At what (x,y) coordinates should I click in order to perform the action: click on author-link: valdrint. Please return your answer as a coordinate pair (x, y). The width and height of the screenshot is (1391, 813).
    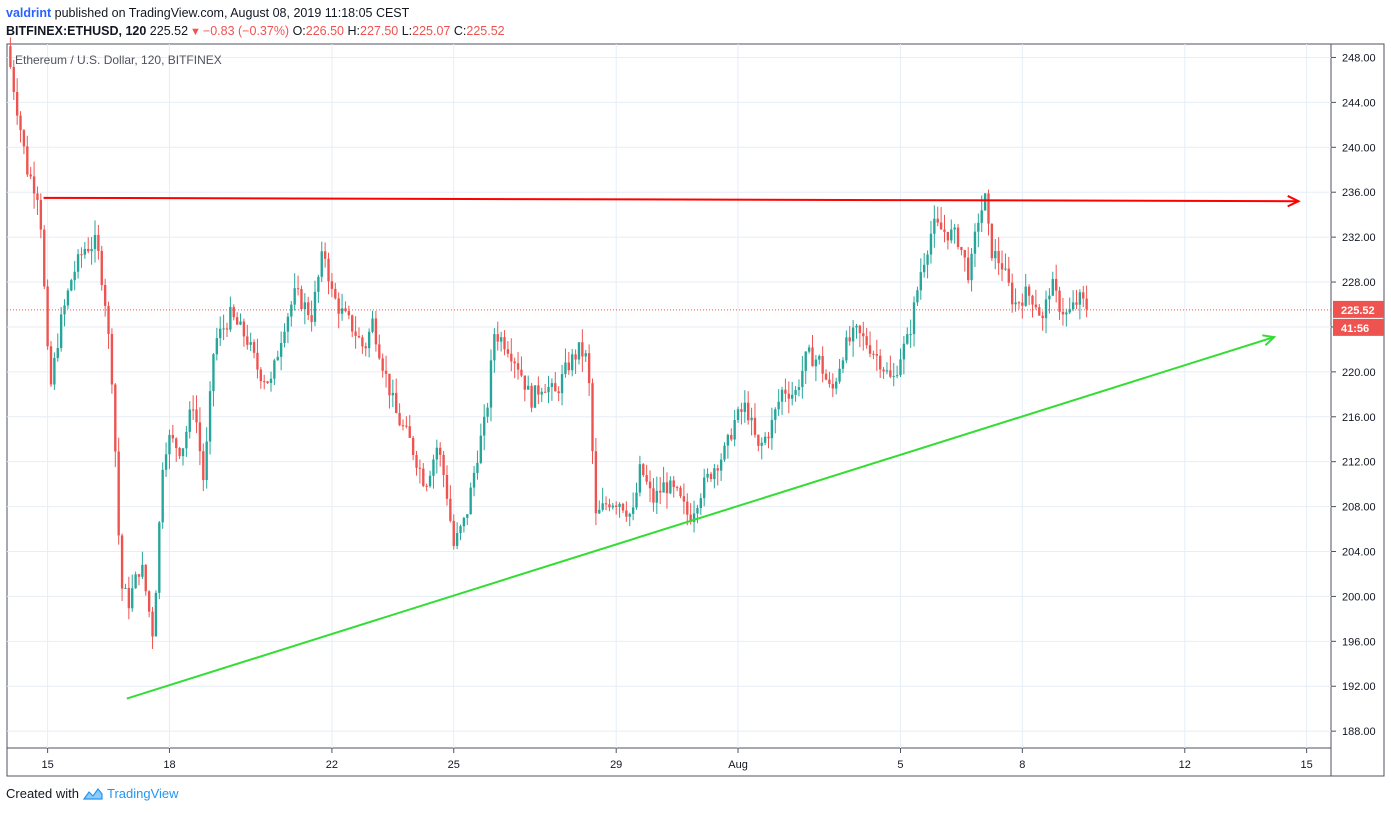
    Looking at the image, I should click on (29, 13).